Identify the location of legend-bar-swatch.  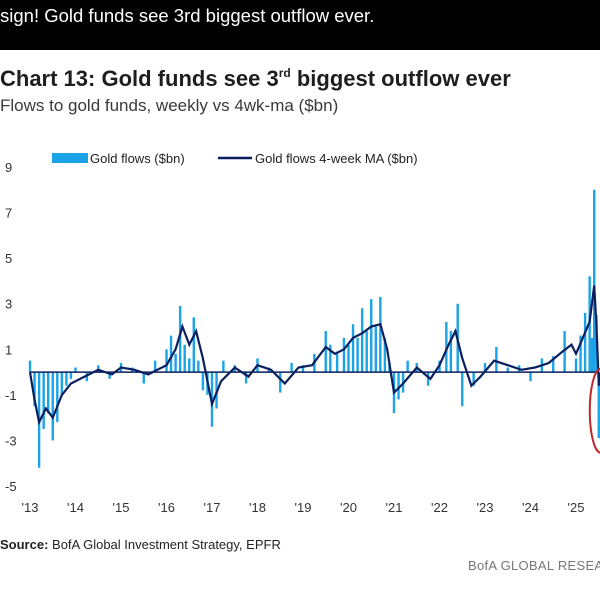
(70, 158).